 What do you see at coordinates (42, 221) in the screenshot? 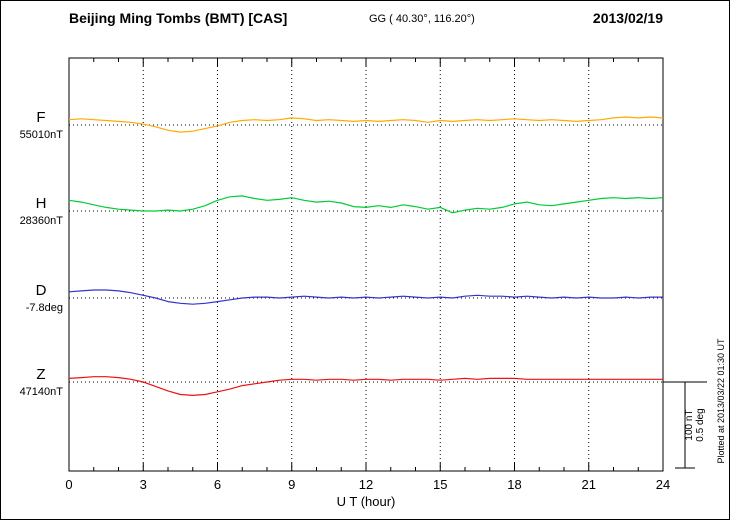
I see `channel-baseline-value-H: 28360nT` at bounding box center [42, 221].